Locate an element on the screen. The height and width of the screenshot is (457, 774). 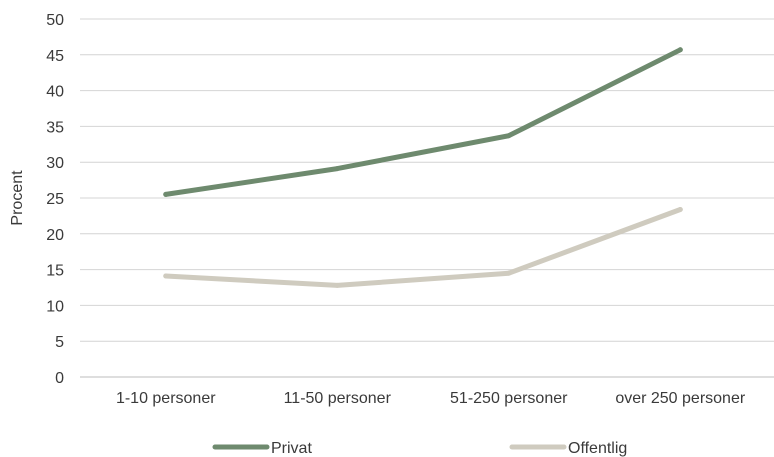
y-tick-label: 10 is located at coordinates (55, 306).